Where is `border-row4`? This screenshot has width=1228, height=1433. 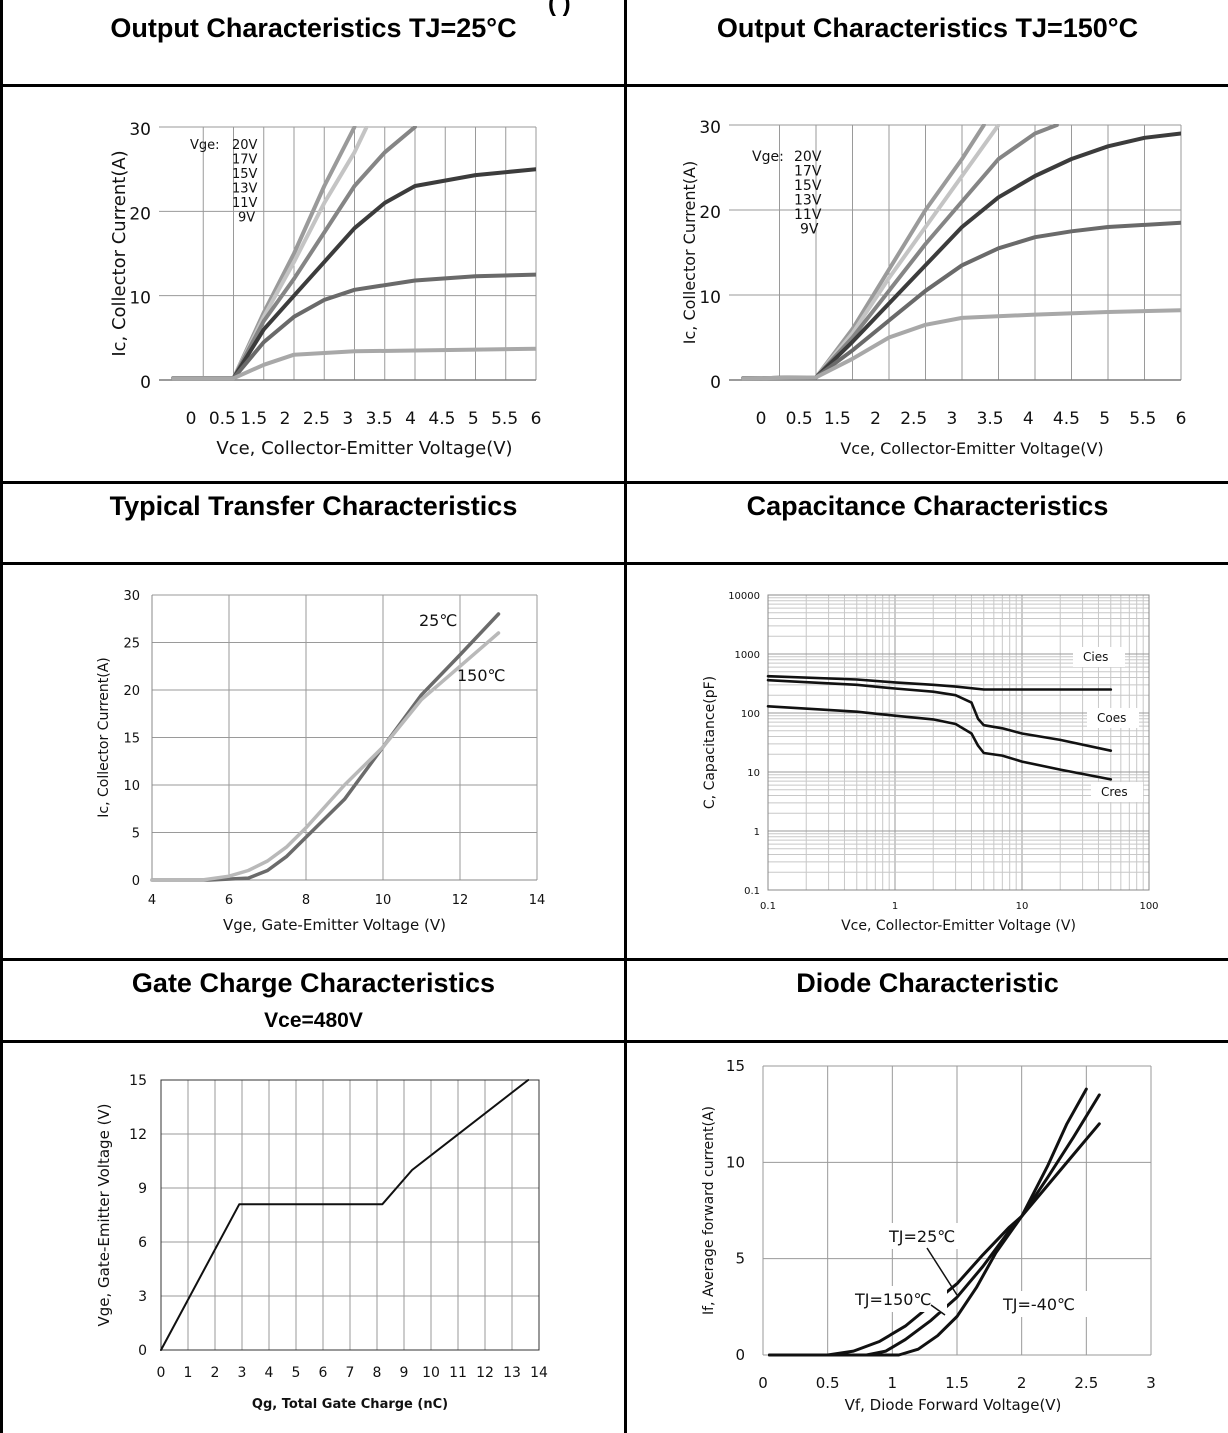
border-row4 is located at coordinates (614, 959).